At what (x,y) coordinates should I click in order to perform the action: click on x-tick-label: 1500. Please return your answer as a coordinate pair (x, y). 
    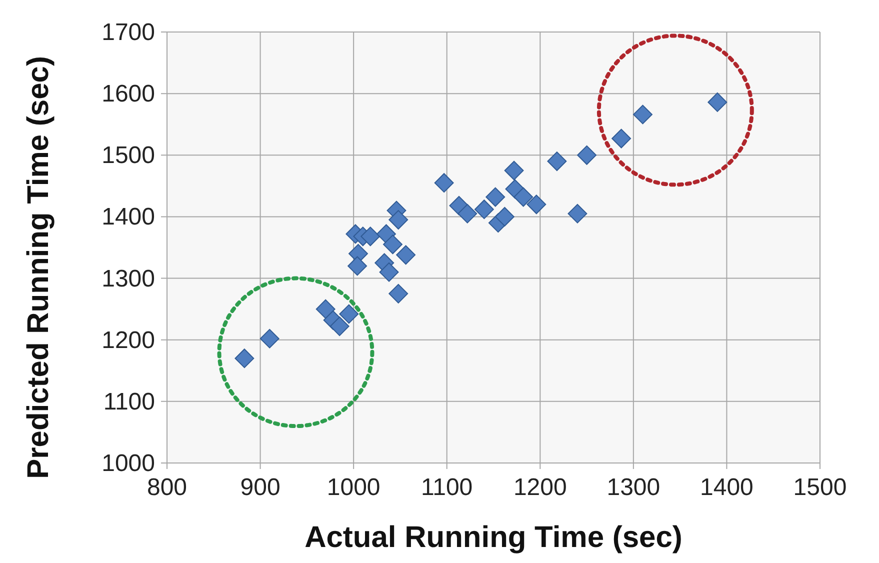
    Looking at the image, I should click on (820, 487).